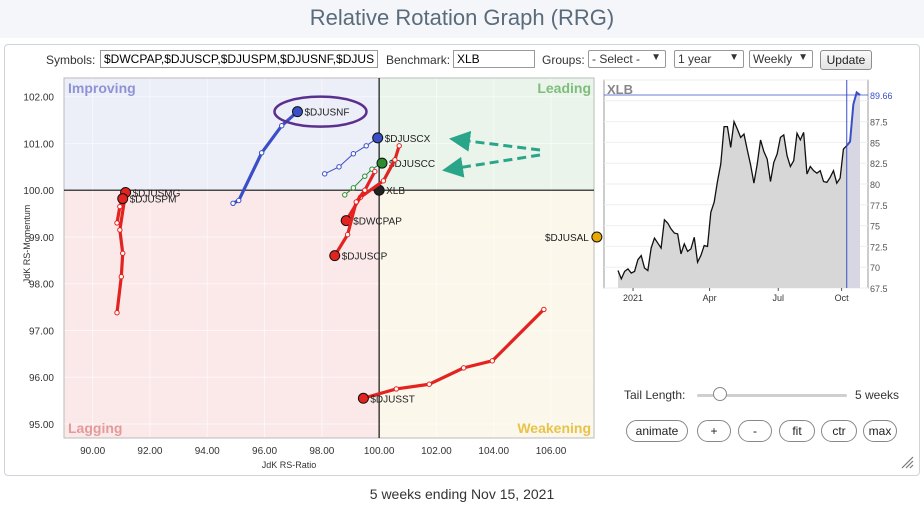 This screenshot has height=510, width=924. Describe the element at coordinates (418, 60) in the screenshot. I see `benchmark-label: Benchmark:` at that location.